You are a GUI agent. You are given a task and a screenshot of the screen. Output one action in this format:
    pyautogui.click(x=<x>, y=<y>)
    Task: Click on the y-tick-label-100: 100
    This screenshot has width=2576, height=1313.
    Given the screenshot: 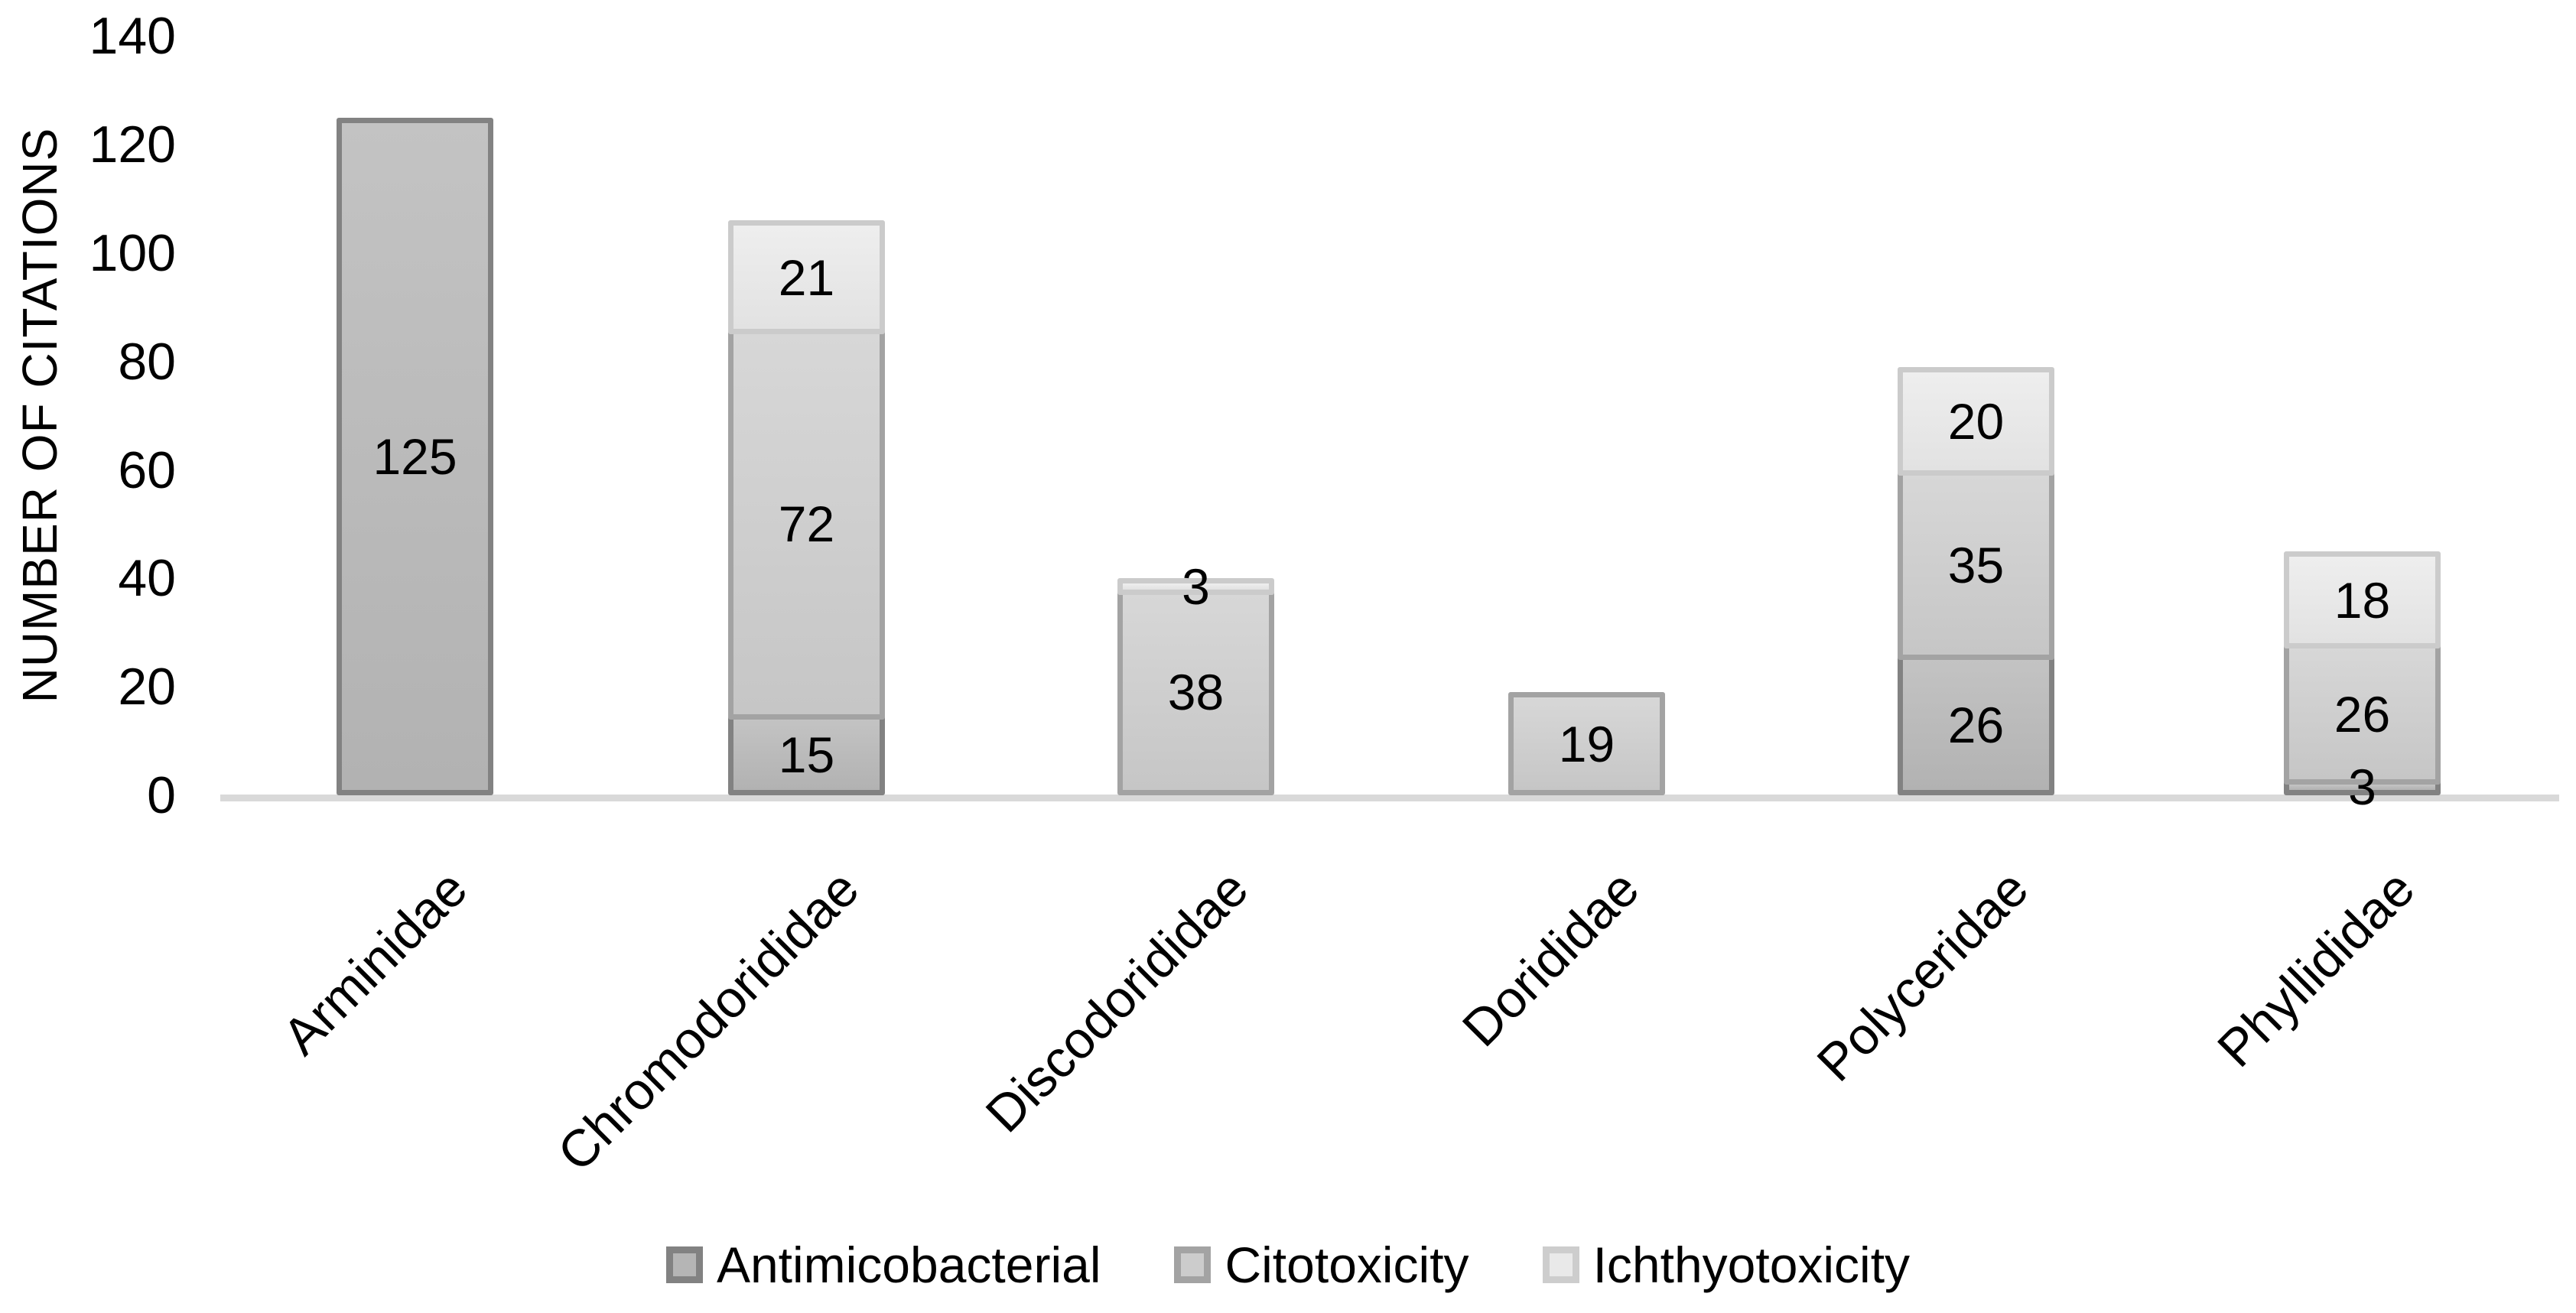 What is the action you would take?
    pyautogui.click(x=132, y=253)
    